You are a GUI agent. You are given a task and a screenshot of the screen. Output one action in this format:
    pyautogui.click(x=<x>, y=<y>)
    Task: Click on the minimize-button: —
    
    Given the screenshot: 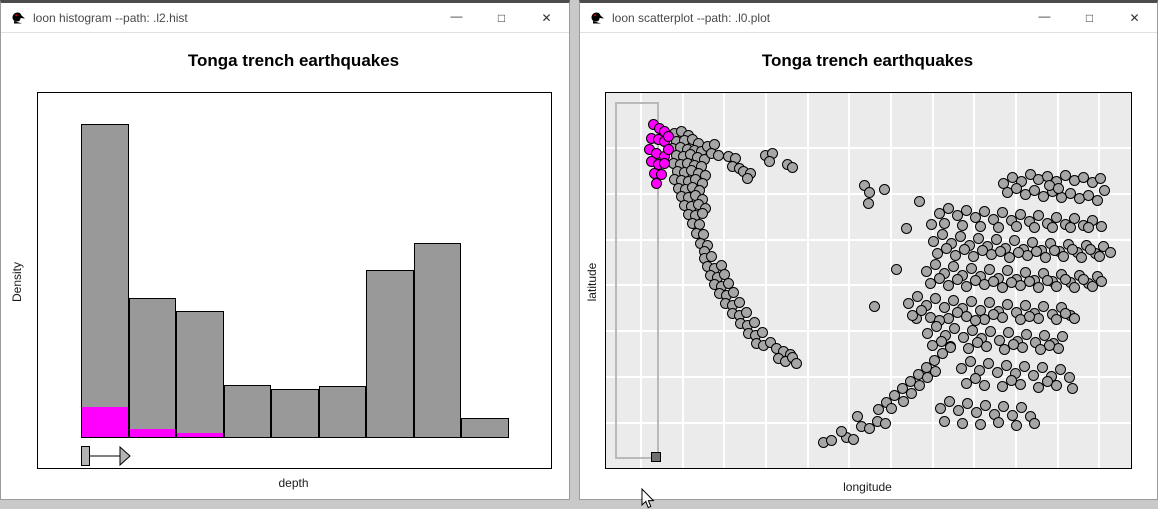 What is the action you would take?
    pyautogui.click(x=1044, y=15)
    